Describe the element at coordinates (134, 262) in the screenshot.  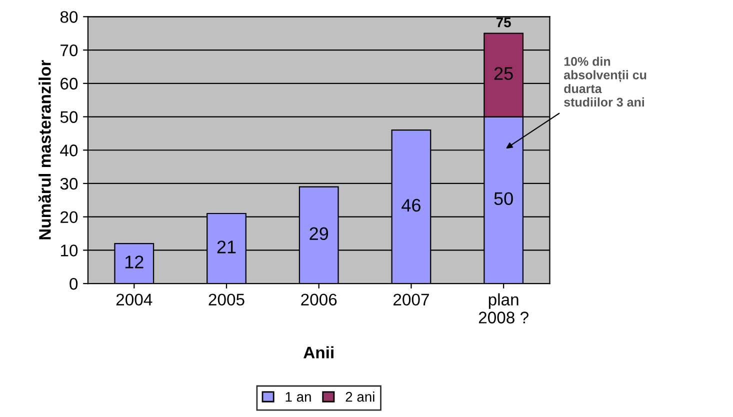
I see `data-label: 12` at that location.